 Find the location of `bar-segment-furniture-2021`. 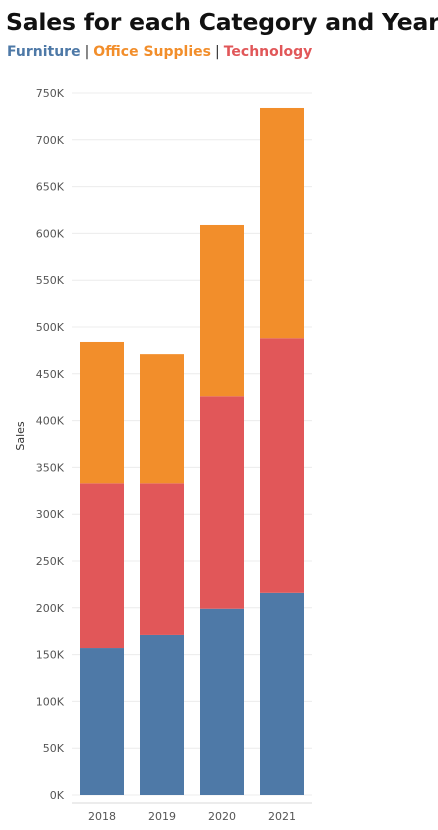

bar-segment-furniture-2021 is located at coordinates (282, 693).